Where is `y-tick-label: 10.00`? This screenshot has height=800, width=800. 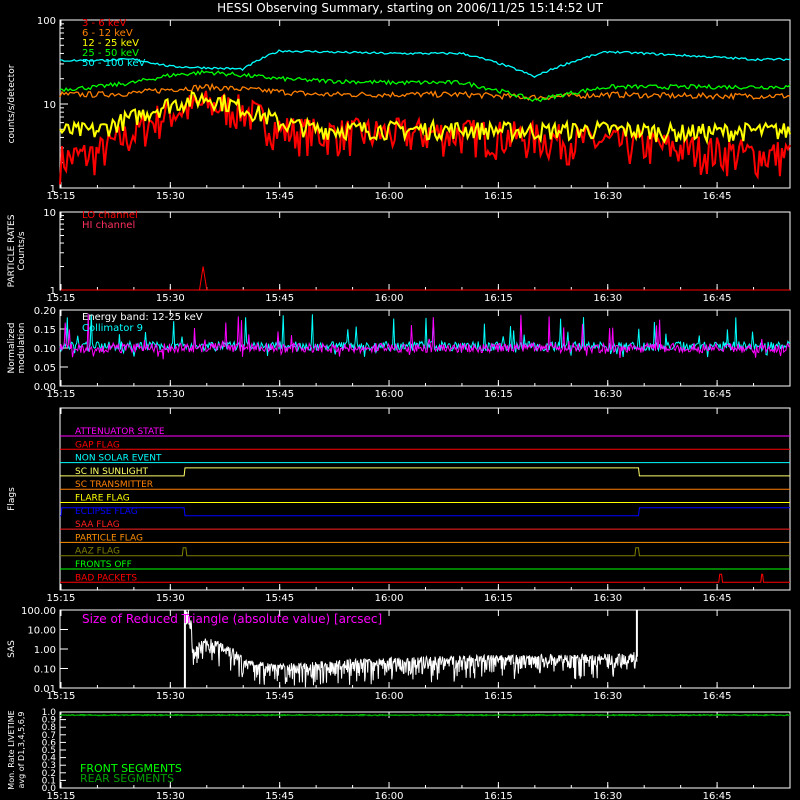
y-tick-label: 10.00 is located at coordinates (41, 631).